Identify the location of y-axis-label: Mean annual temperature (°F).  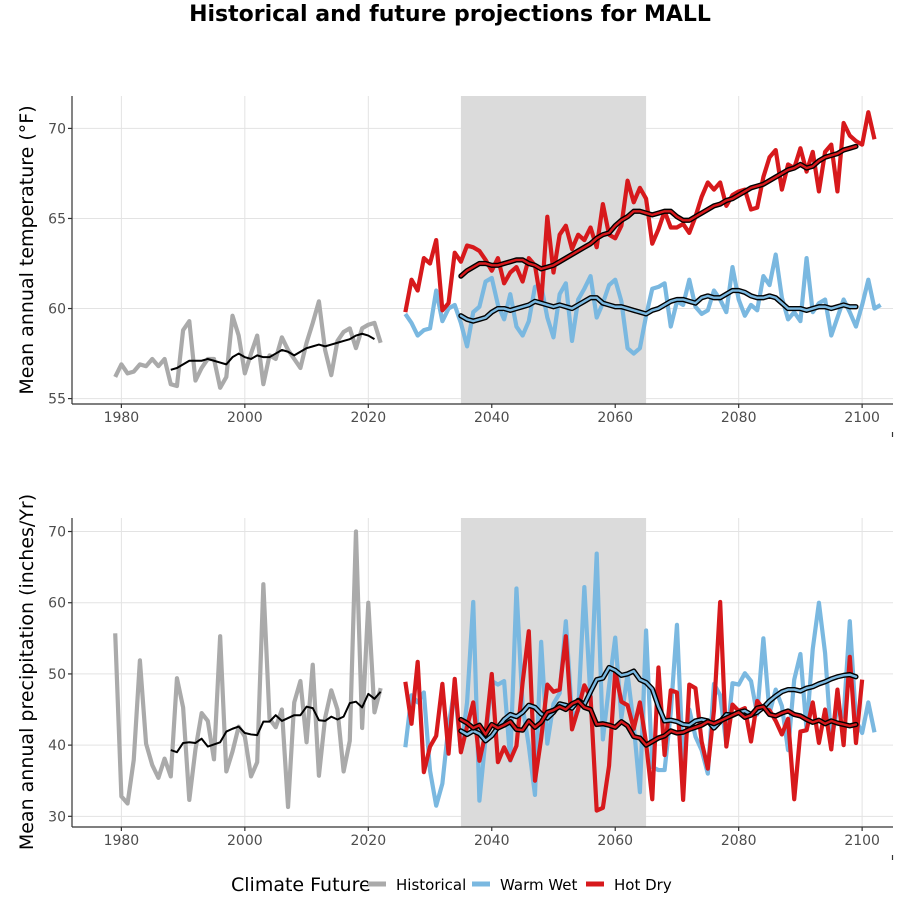
(27, 249).